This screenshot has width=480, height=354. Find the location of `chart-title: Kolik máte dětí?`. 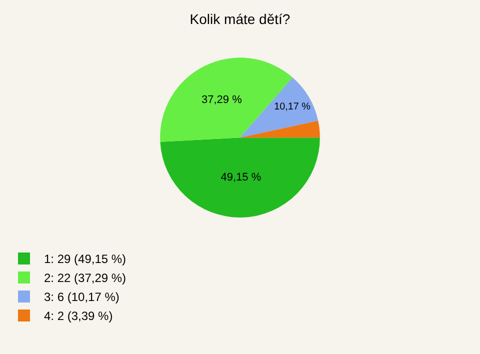

chart-title: Kolik máte dětí? is located at coordinates (240, 18).